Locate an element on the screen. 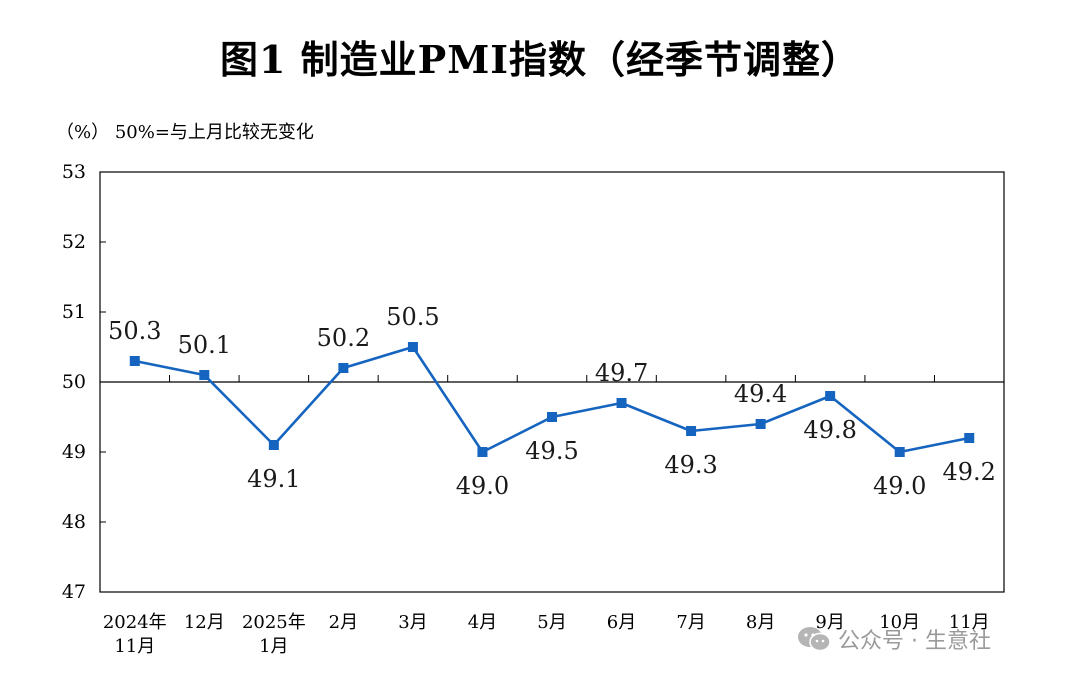  x-tick-label: 8月 is located at coordinates (760, 622).